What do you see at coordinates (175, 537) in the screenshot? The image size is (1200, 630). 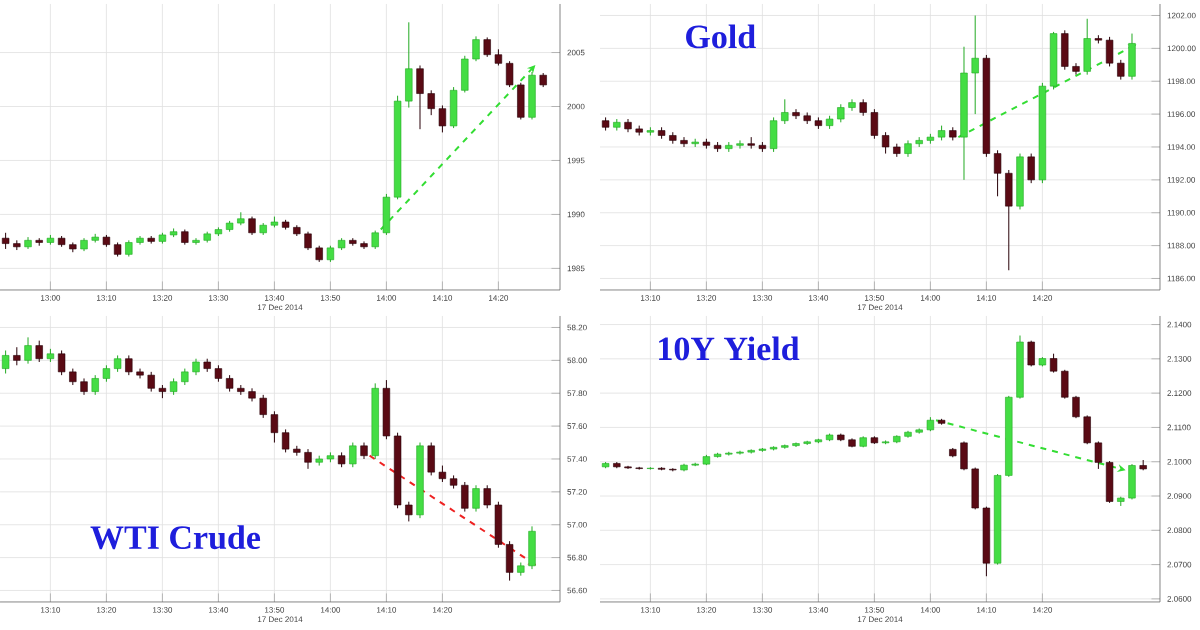 I see `text: WTI Crude` at bounding box center [175, 537].